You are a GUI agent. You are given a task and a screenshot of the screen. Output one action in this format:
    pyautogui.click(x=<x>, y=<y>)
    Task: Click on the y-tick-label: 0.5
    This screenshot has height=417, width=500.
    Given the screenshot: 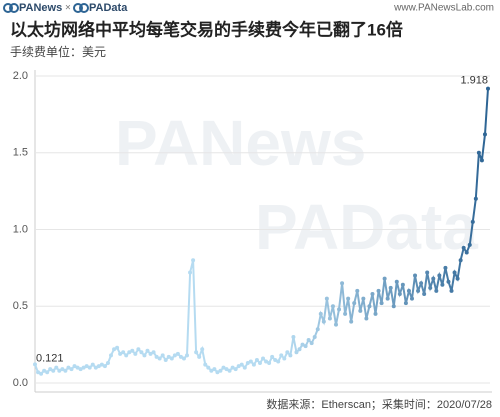 What is the action you would take?
    pyautogui.click(x=20, y=306)
    